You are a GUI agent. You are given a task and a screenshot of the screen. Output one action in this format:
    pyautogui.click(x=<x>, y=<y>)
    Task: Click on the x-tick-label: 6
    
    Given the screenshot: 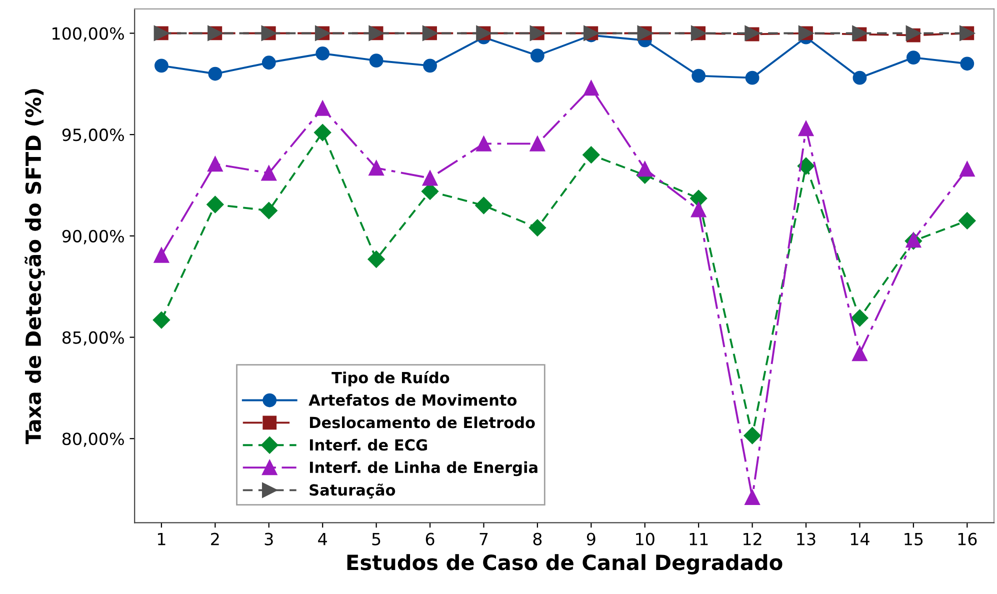 What is the action you would take?
    pyautogui.click(x=430, y=539)
    